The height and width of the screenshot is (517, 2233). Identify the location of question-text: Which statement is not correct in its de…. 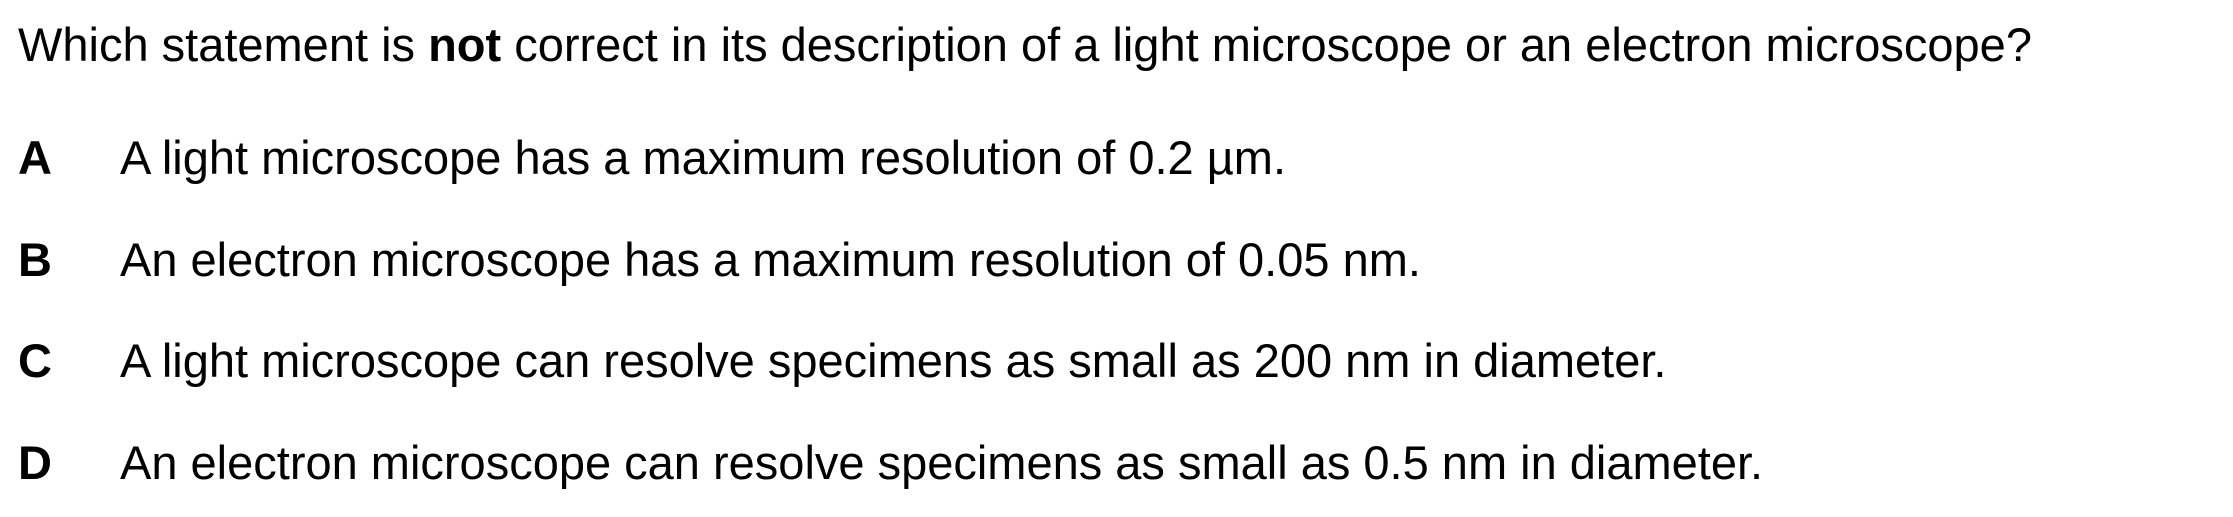
(1025, 45).